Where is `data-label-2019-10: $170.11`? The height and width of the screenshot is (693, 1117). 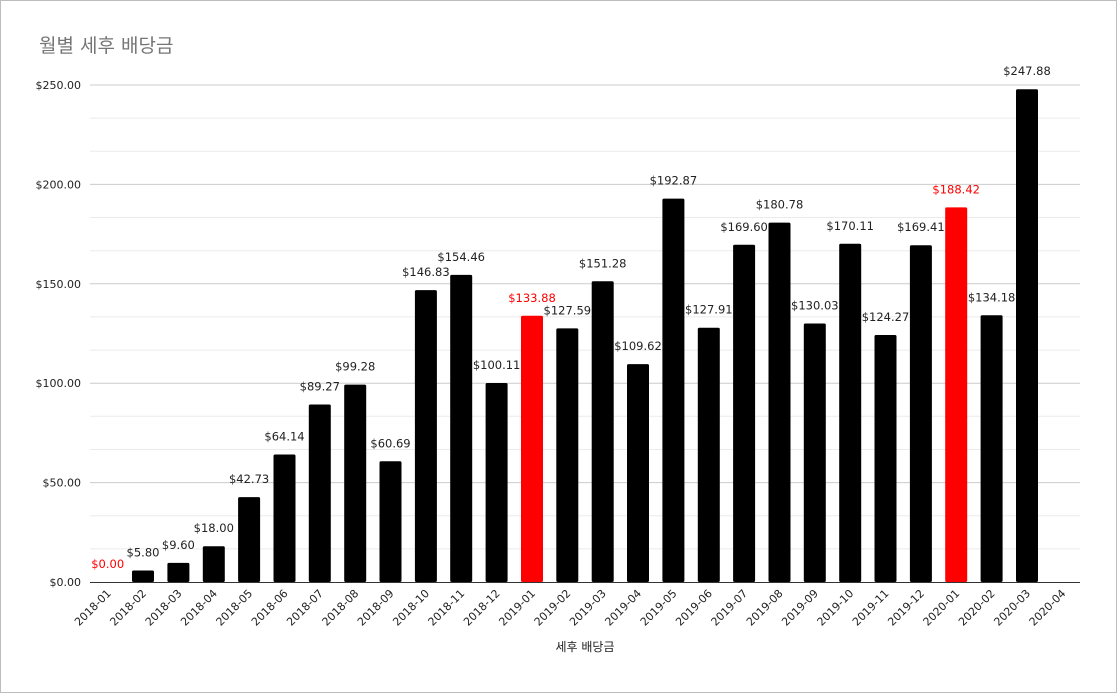
data-label-2019-10: $170.11 is located at coordinates (850, 226).